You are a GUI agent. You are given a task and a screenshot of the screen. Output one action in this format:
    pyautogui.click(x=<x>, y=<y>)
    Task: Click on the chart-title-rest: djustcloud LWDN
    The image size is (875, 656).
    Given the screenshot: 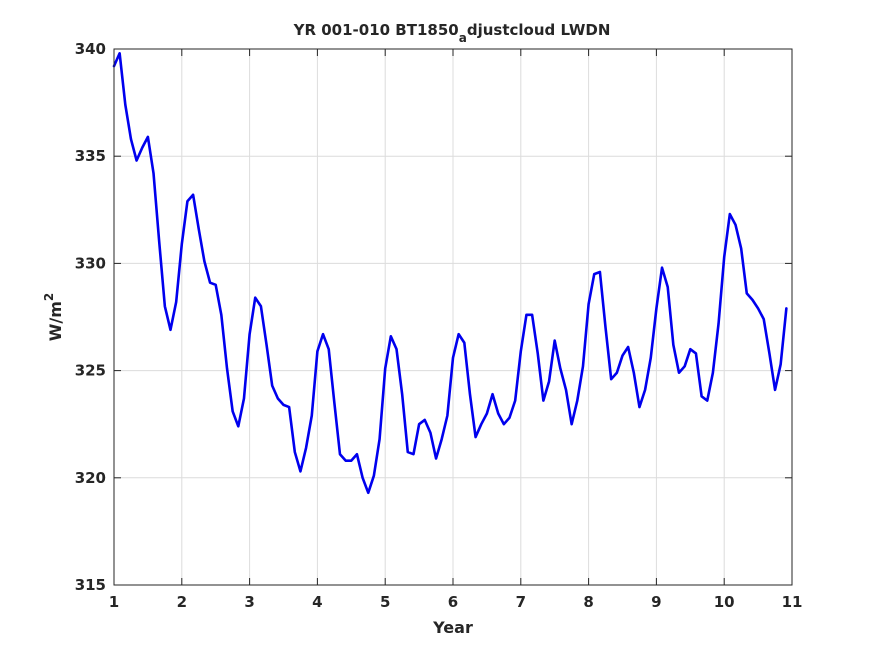 What is the action you would take?
    pyautogui.click(x=539, y=30)
    